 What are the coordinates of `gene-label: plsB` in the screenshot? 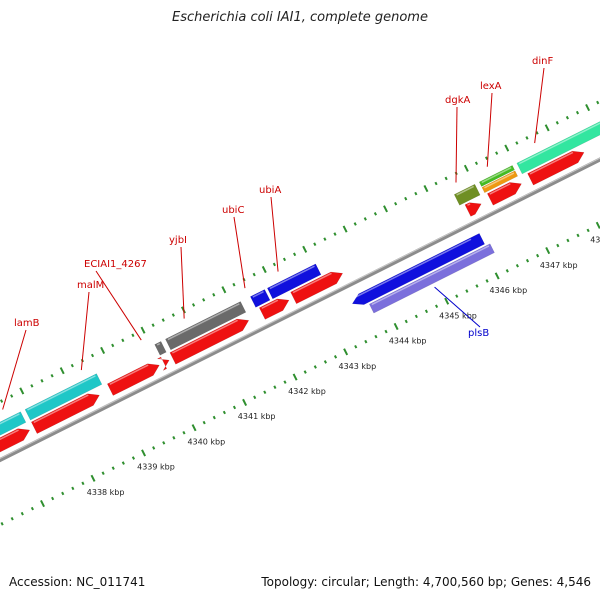 It's located at (478, 333).